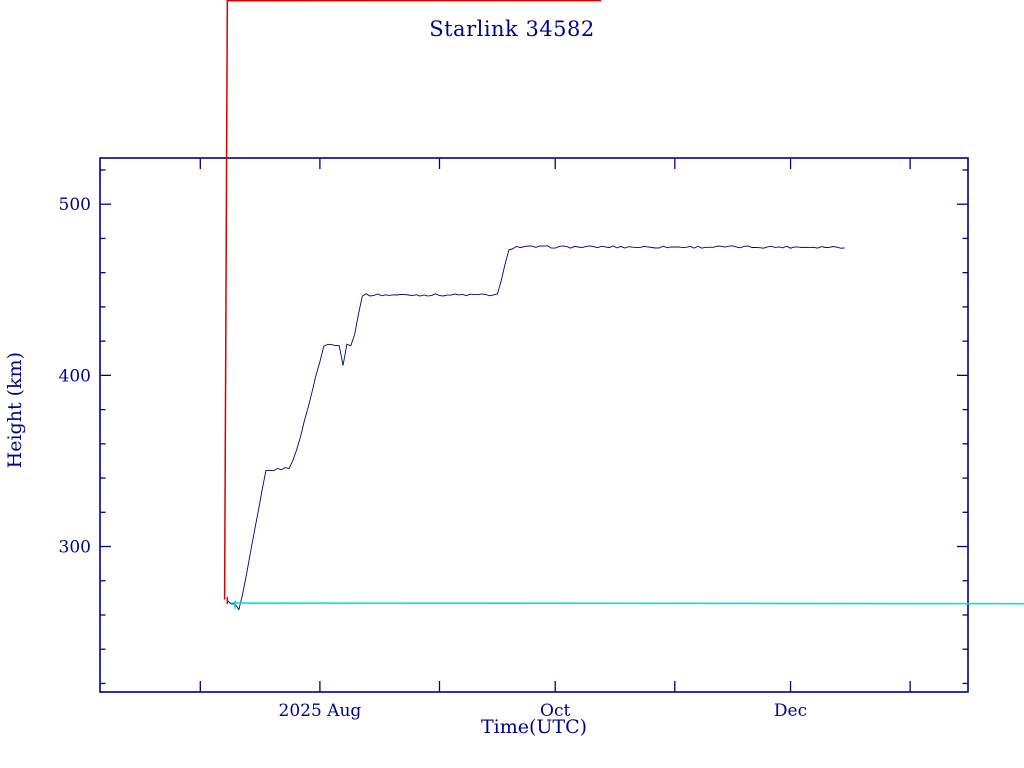  I want to click on y-tick-label: 400, so click(75, 376).